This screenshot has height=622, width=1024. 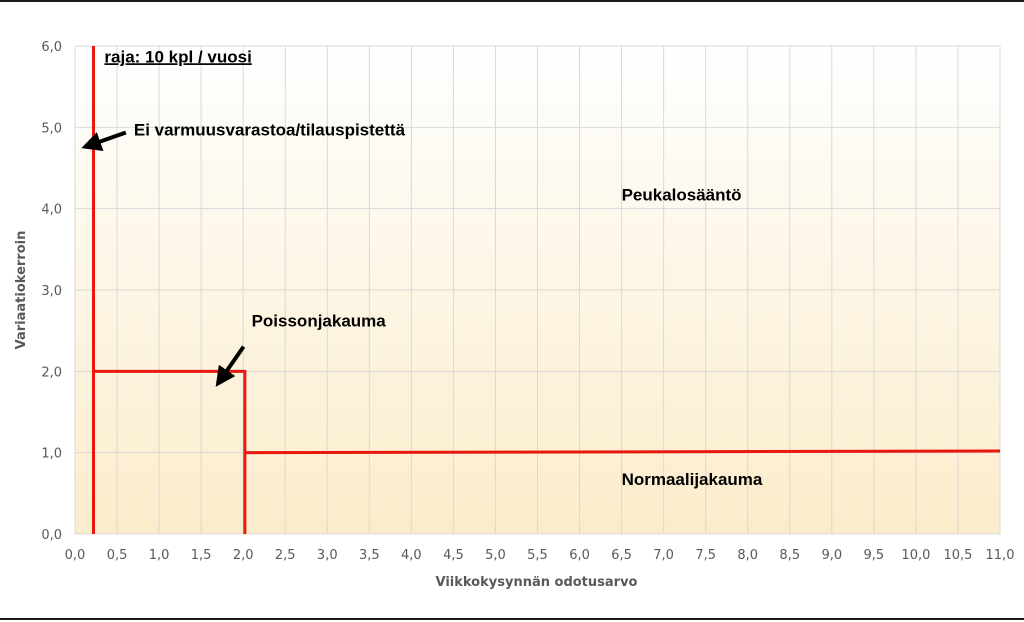 I want to click on x-tick-label: 6,0, so click(x=579, y=555).